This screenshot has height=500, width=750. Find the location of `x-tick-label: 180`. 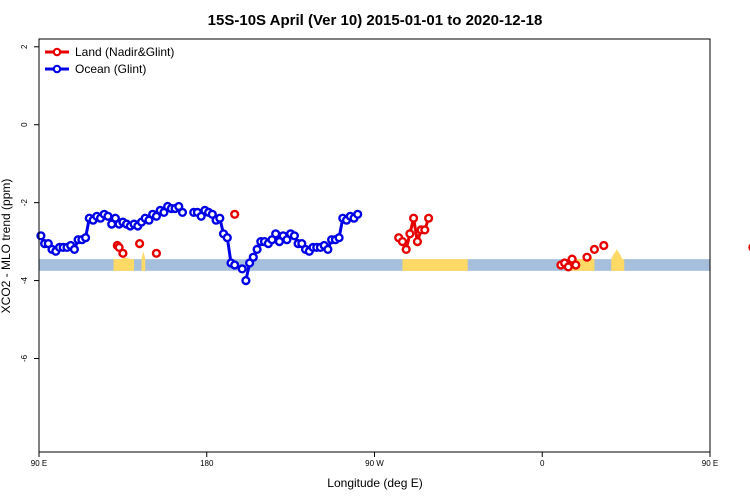

x-tick-label: 180 is located at coordinates (207, 463).